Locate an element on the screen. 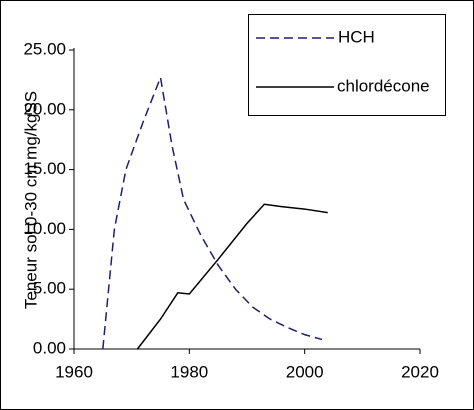 The height and width of the screenshot is (410, 474). legend-box is located at coordinates (347, 65).